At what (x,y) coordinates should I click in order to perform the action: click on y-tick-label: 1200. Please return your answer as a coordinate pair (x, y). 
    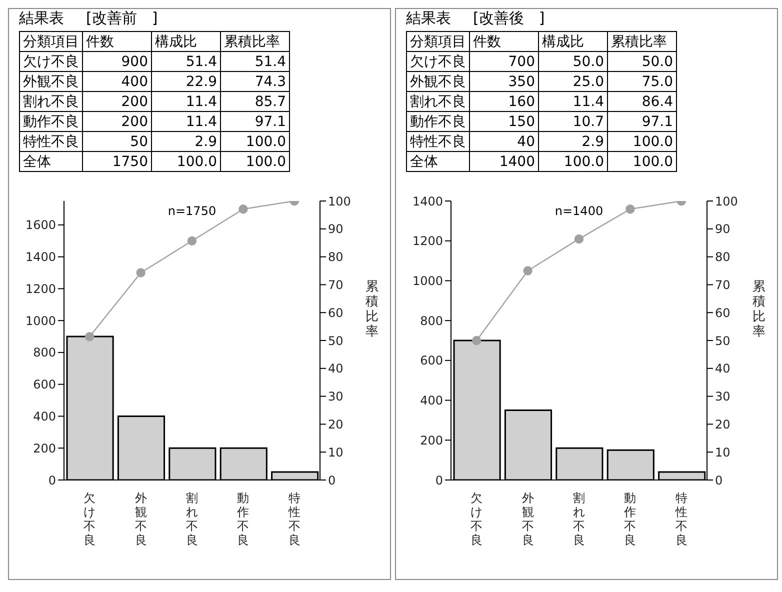
    Looking at the image, I should click on (40, 289).